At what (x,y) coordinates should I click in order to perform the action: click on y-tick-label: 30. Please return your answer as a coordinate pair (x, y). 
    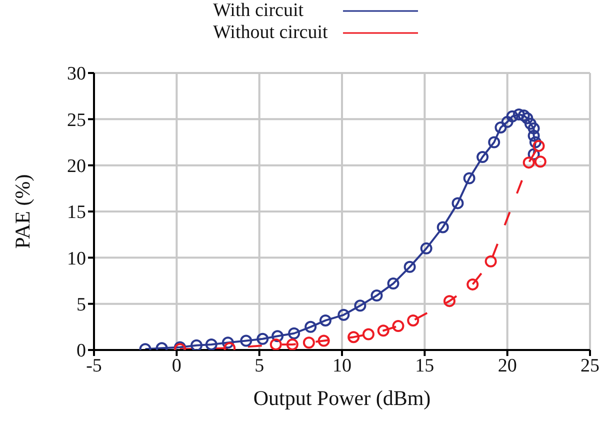
    Looking at the image, I should click on (76, 74).